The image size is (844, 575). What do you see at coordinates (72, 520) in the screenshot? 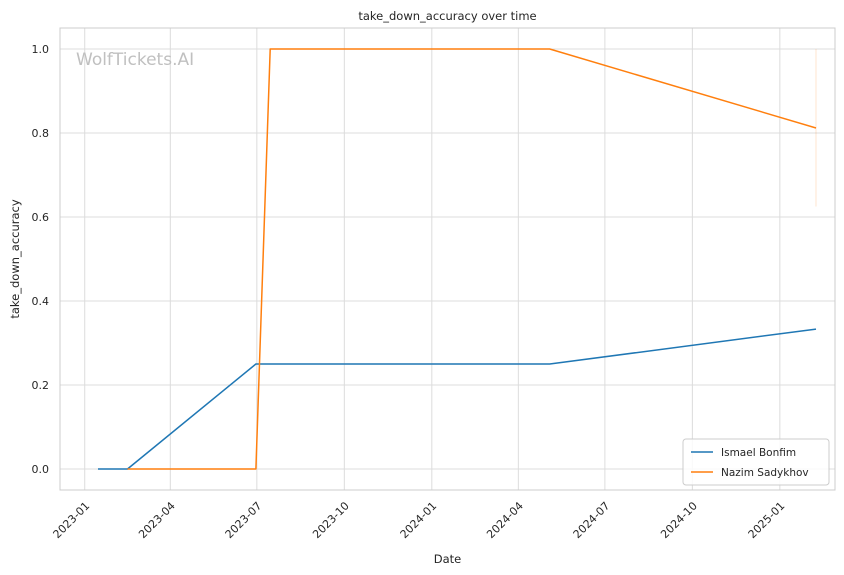
I see `x-tick-label: 2023-01` at bounding box center [72, 520].